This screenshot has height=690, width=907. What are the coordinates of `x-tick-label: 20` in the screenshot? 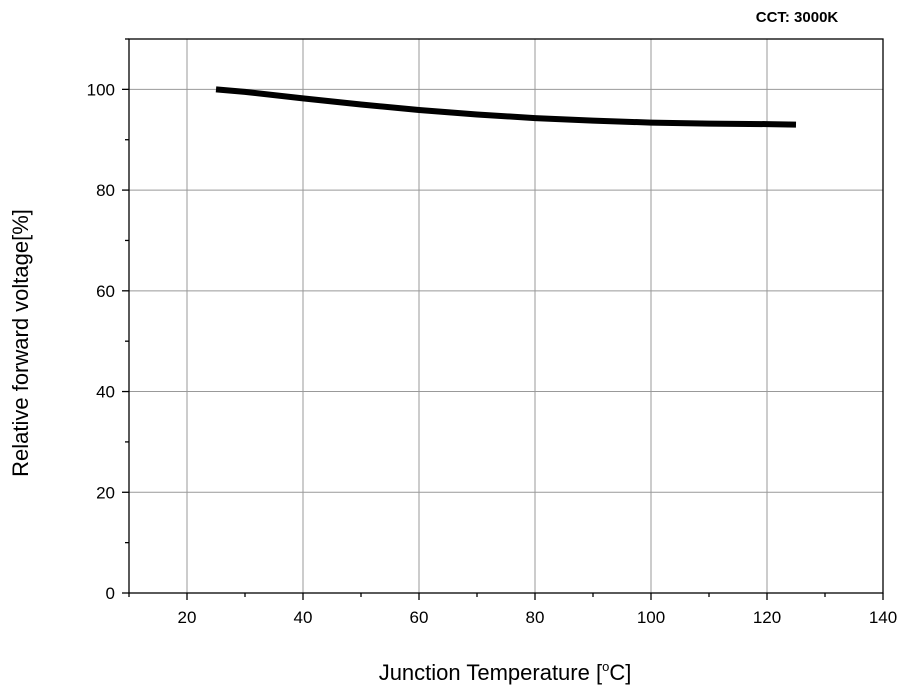 It's located at (187, 617).